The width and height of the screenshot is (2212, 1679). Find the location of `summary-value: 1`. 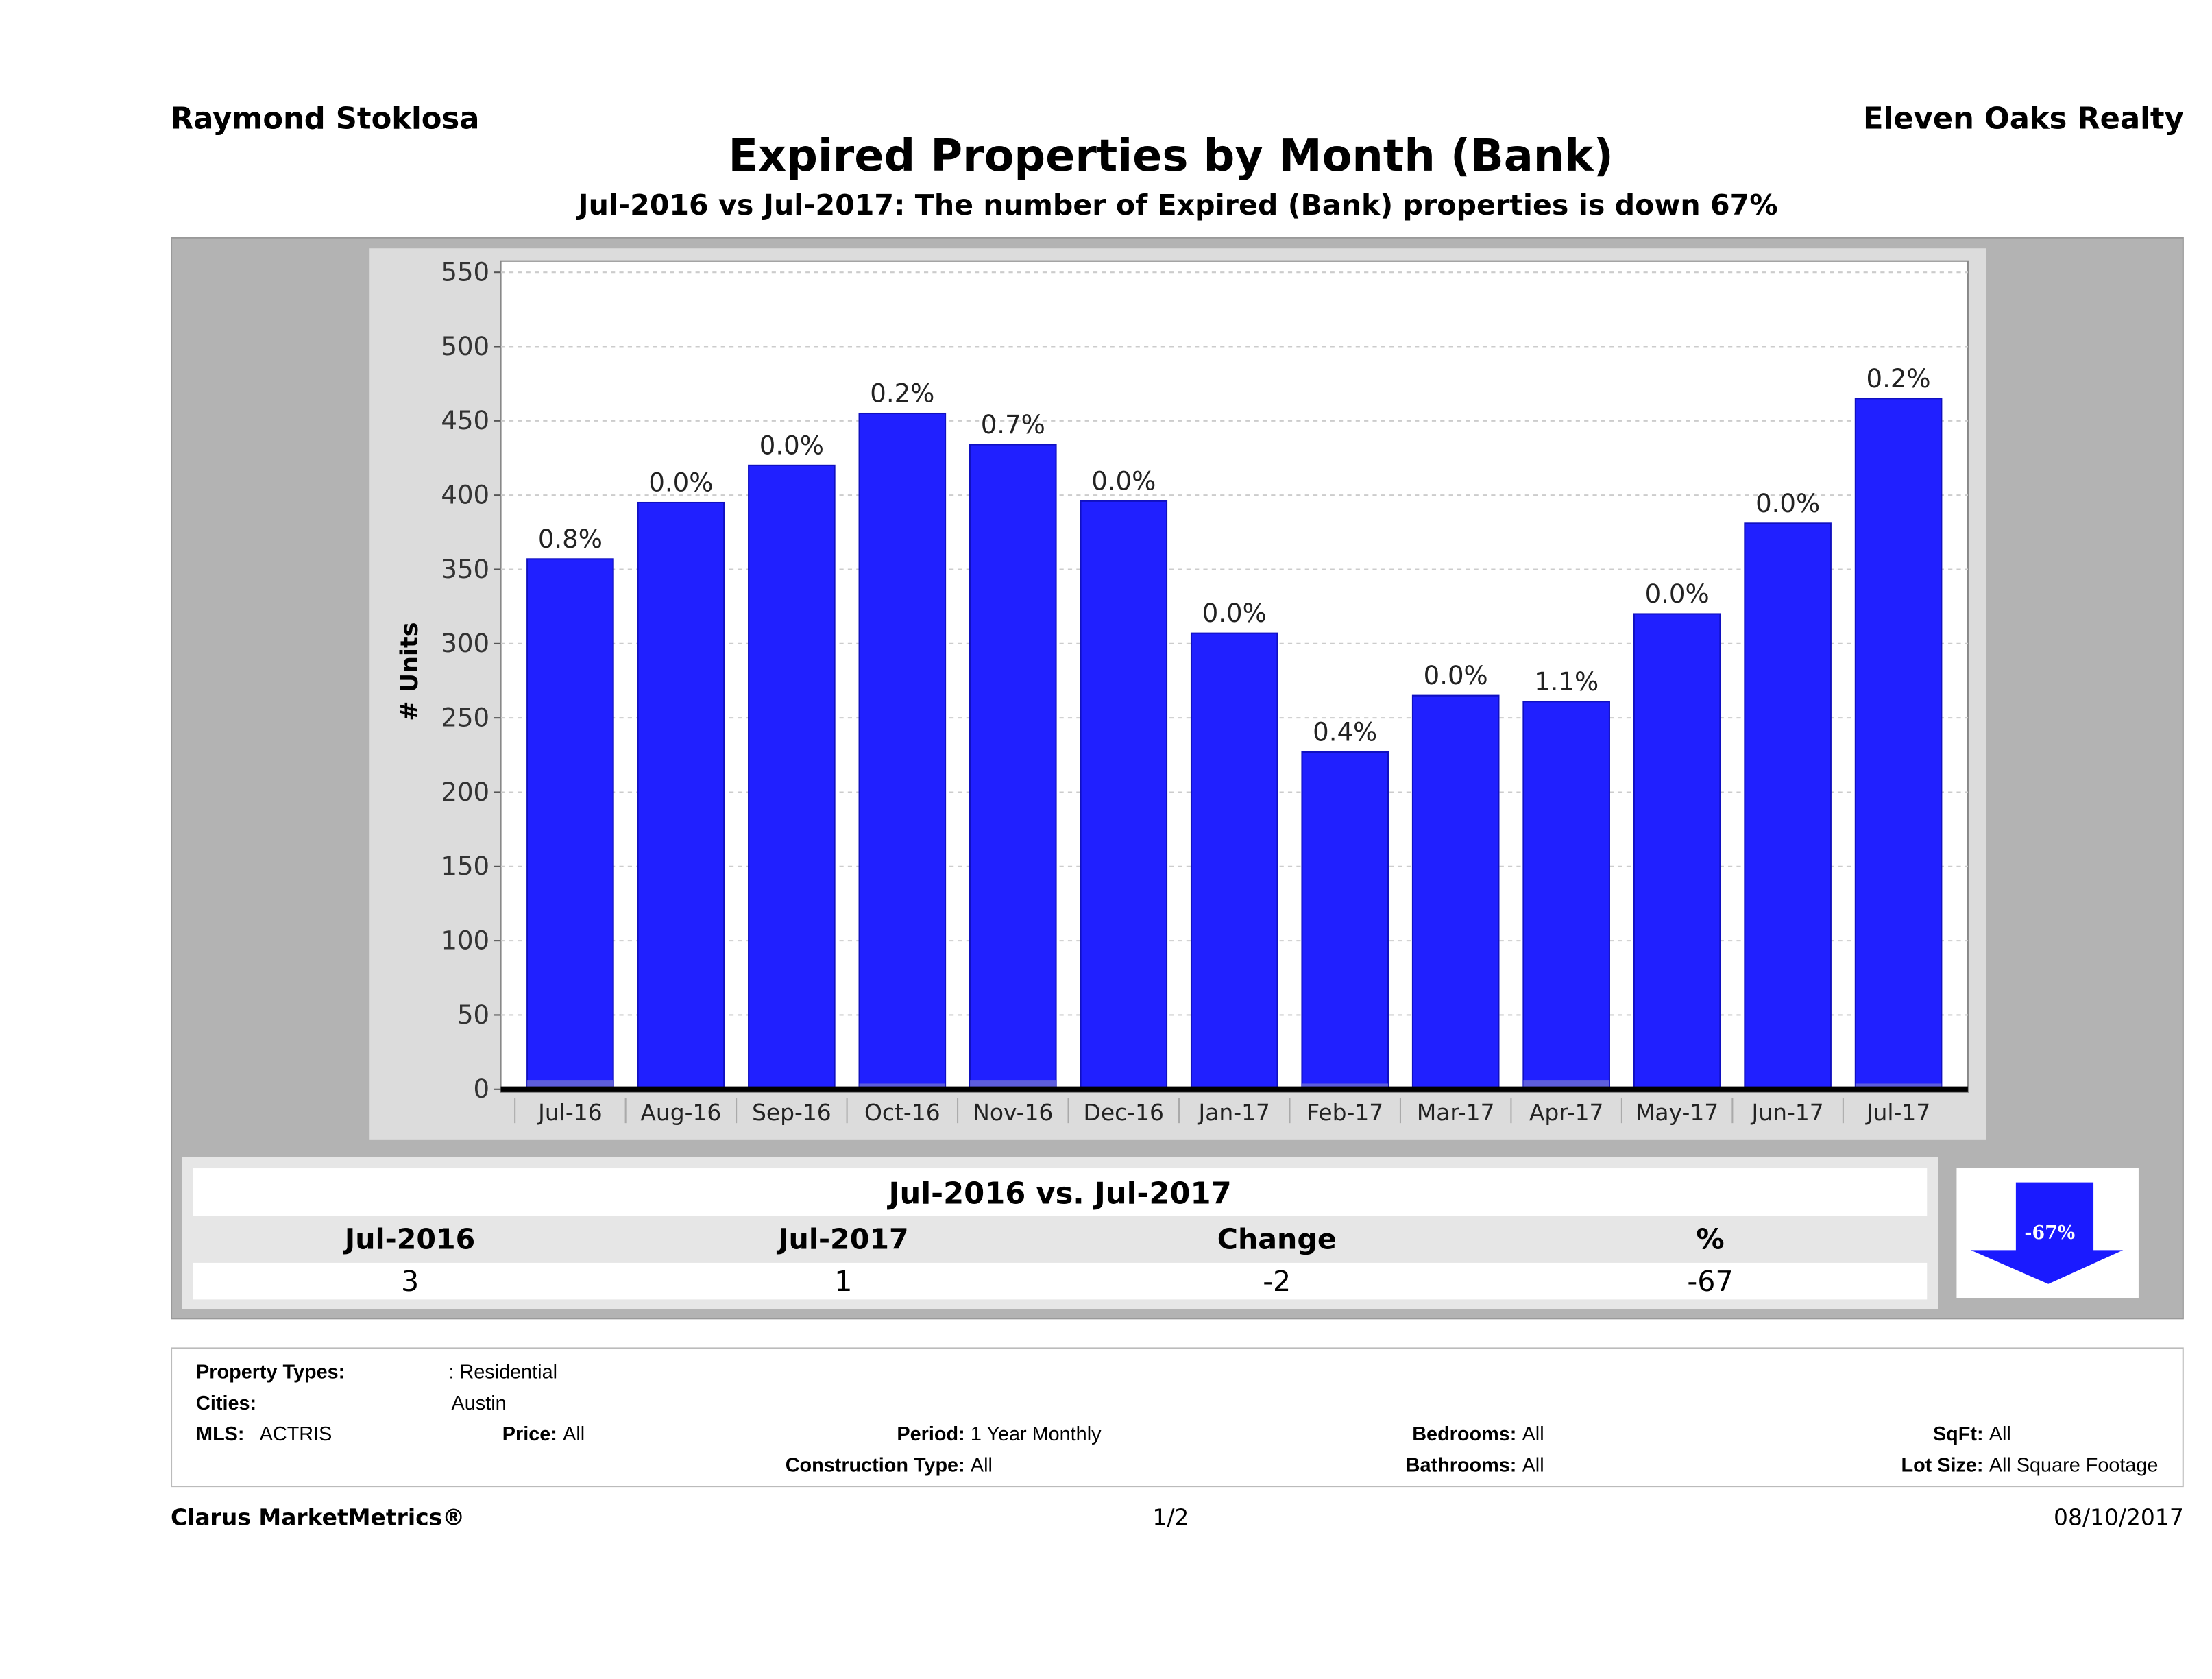

summary-value: 1 is located at coordinates (843, 1281).